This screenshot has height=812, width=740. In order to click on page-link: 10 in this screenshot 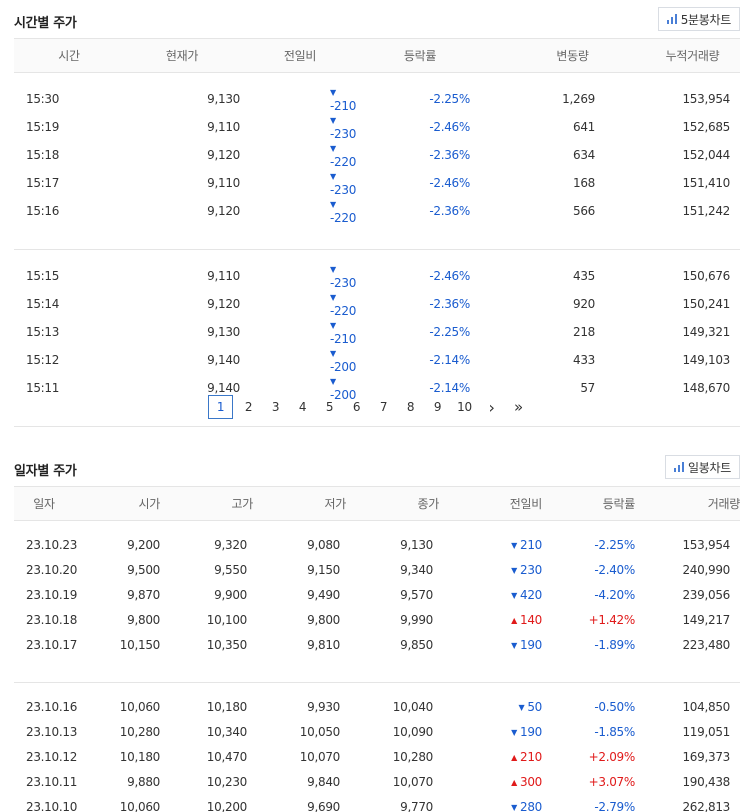, I will do `click(464, 407)`.